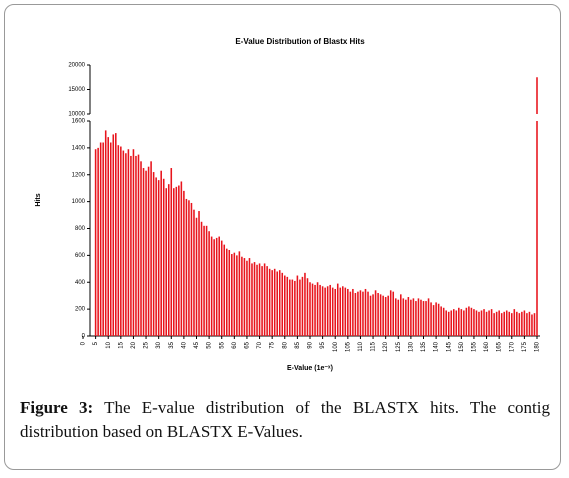 The width and height of the screenshot is (569, 478). I want to click on x-tick-label: 35, so click(172, 344).